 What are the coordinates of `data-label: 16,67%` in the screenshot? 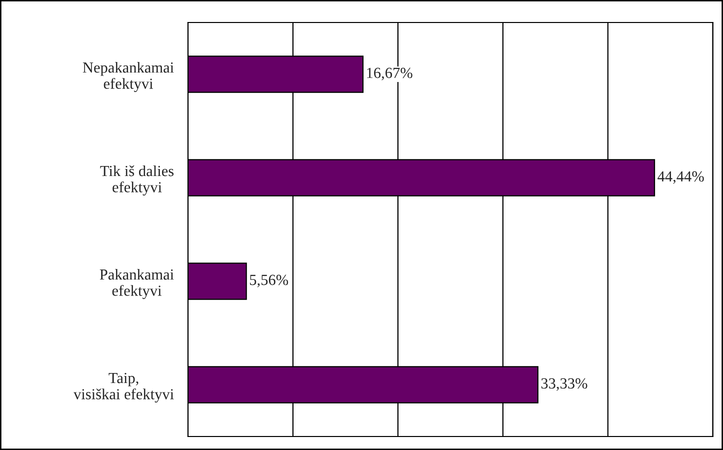 It's located at (389, 74).